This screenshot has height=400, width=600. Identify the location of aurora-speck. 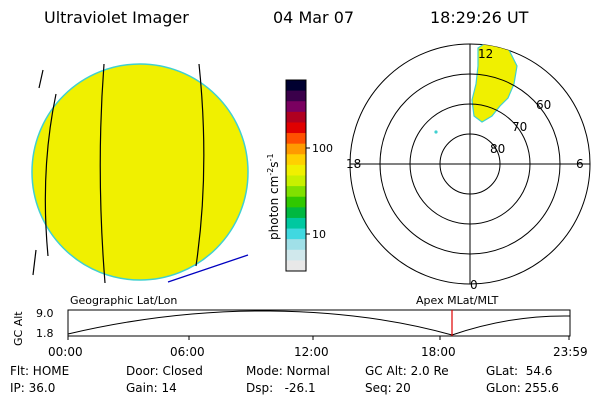
(436, 132).